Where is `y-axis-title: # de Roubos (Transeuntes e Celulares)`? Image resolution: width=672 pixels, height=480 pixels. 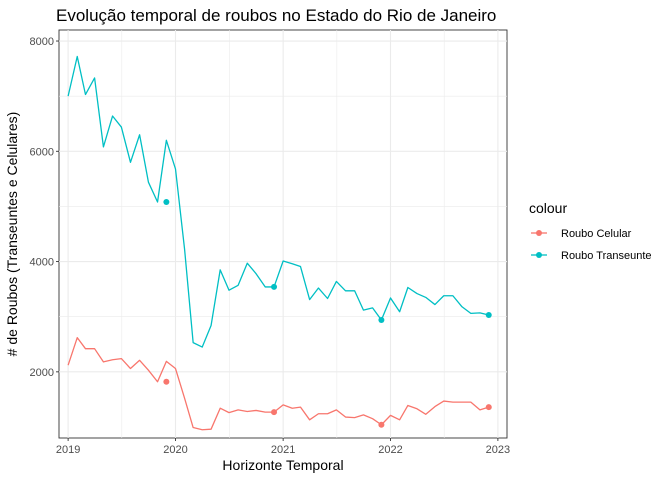
y-axis-title: # de Roubos (Transeuntes e Celulares) is located at coordinates (12, 234).